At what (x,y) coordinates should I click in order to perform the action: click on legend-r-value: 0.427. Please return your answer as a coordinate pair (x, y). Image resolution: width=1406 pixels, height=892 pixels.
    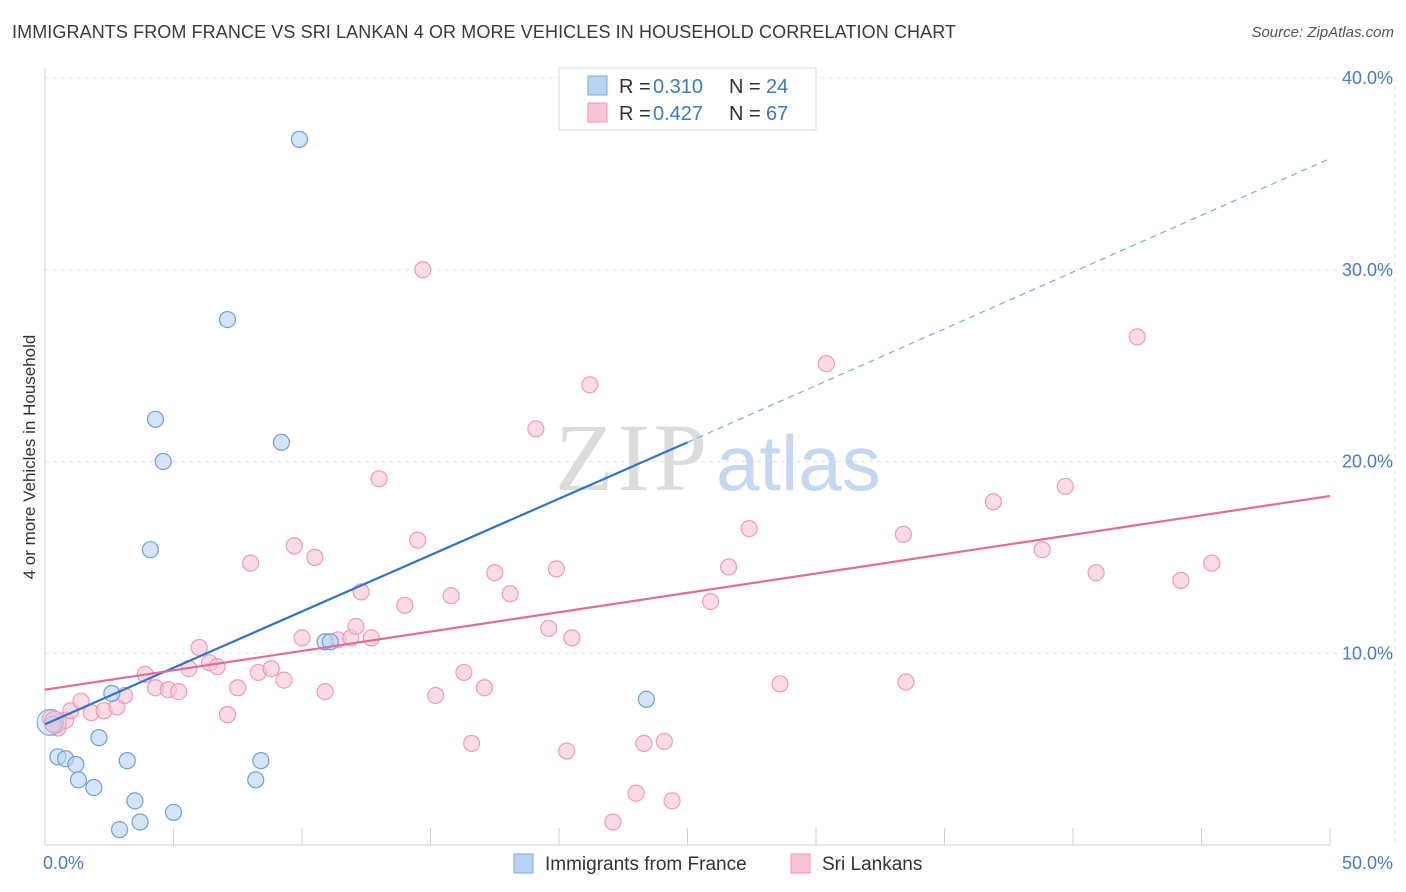
    Looking at the image, I should click on (678, 114).